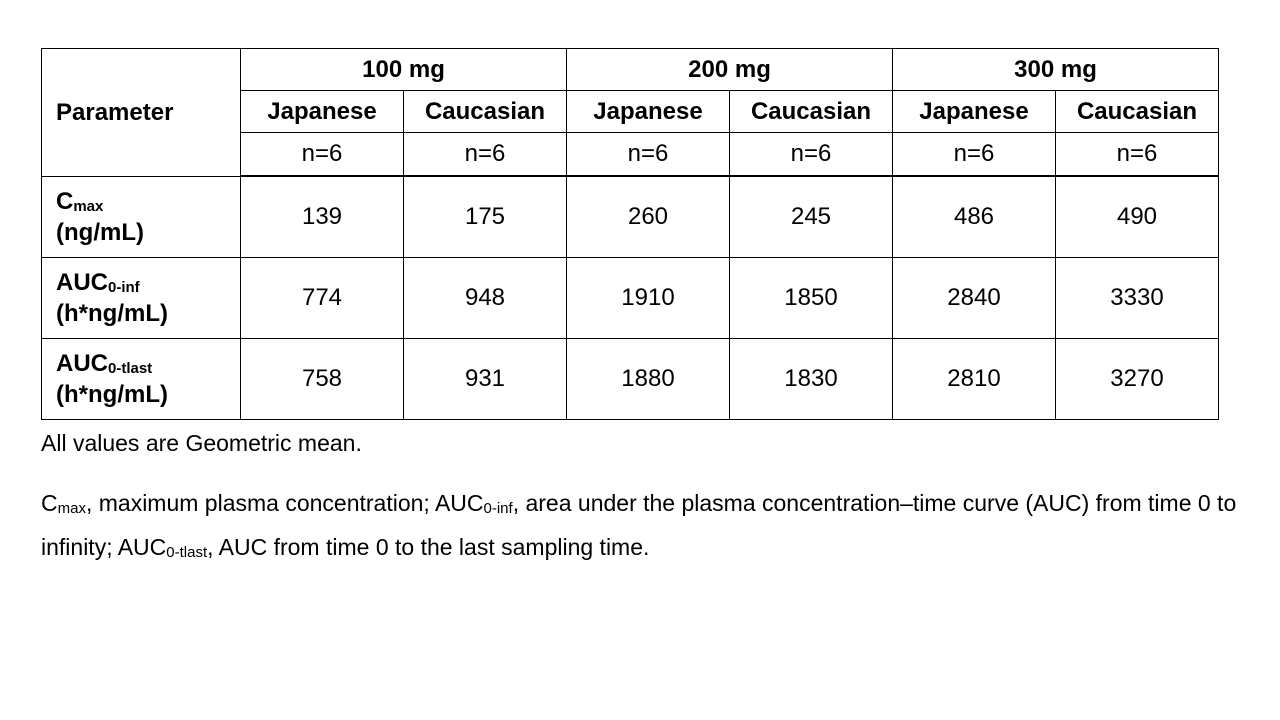  Describe the element at coordinates (322, 379) in the screenshot. I see `value-cell: 758` at that location.